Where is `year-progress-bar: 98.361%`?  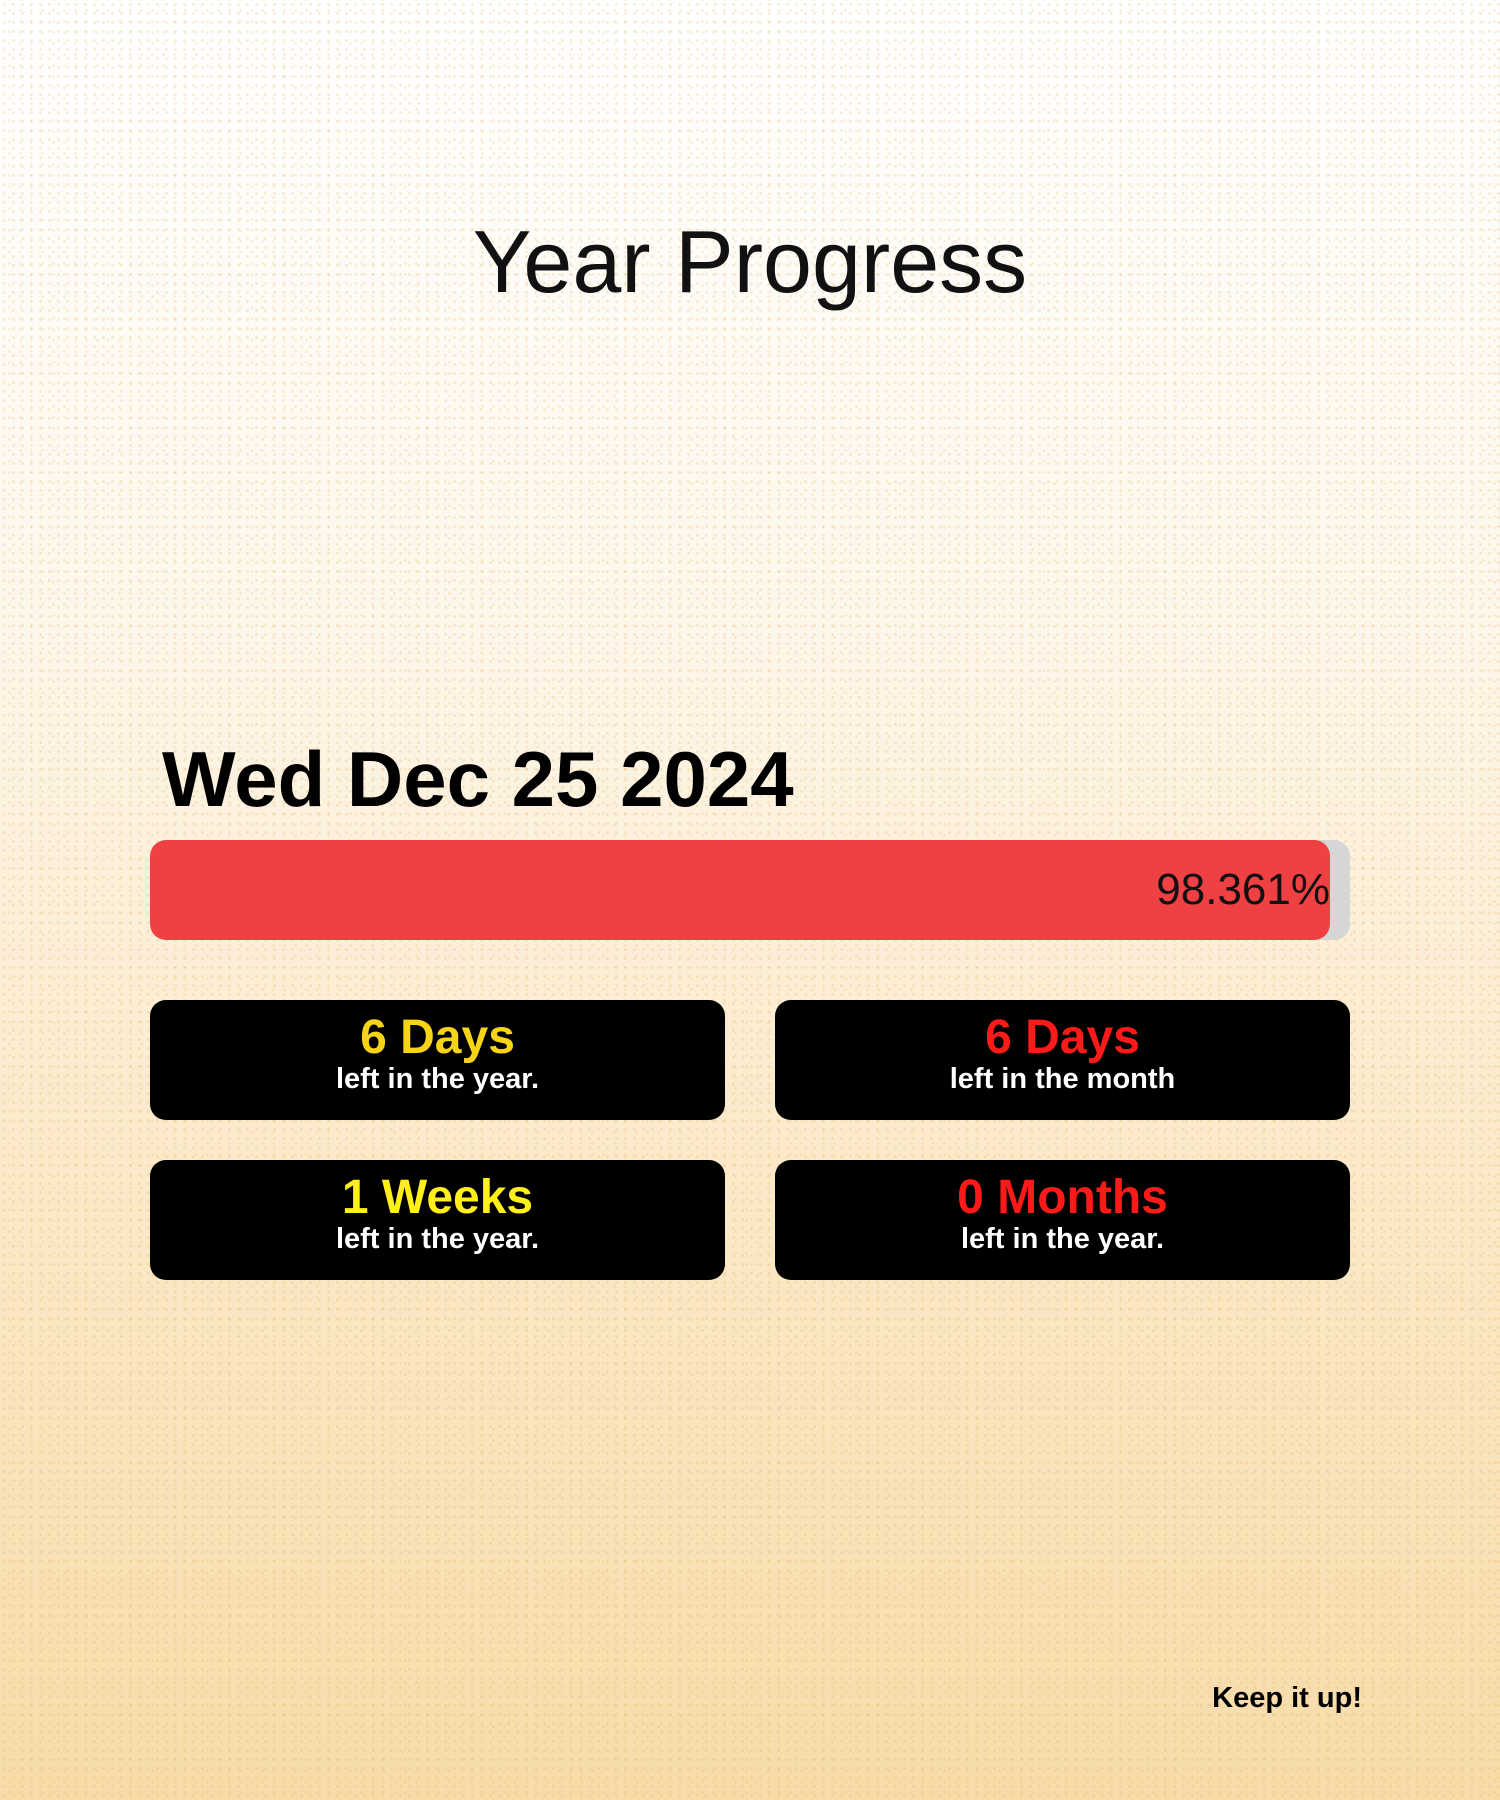 year-progress-bar: 98.361% is located at coordinates (750, 890).